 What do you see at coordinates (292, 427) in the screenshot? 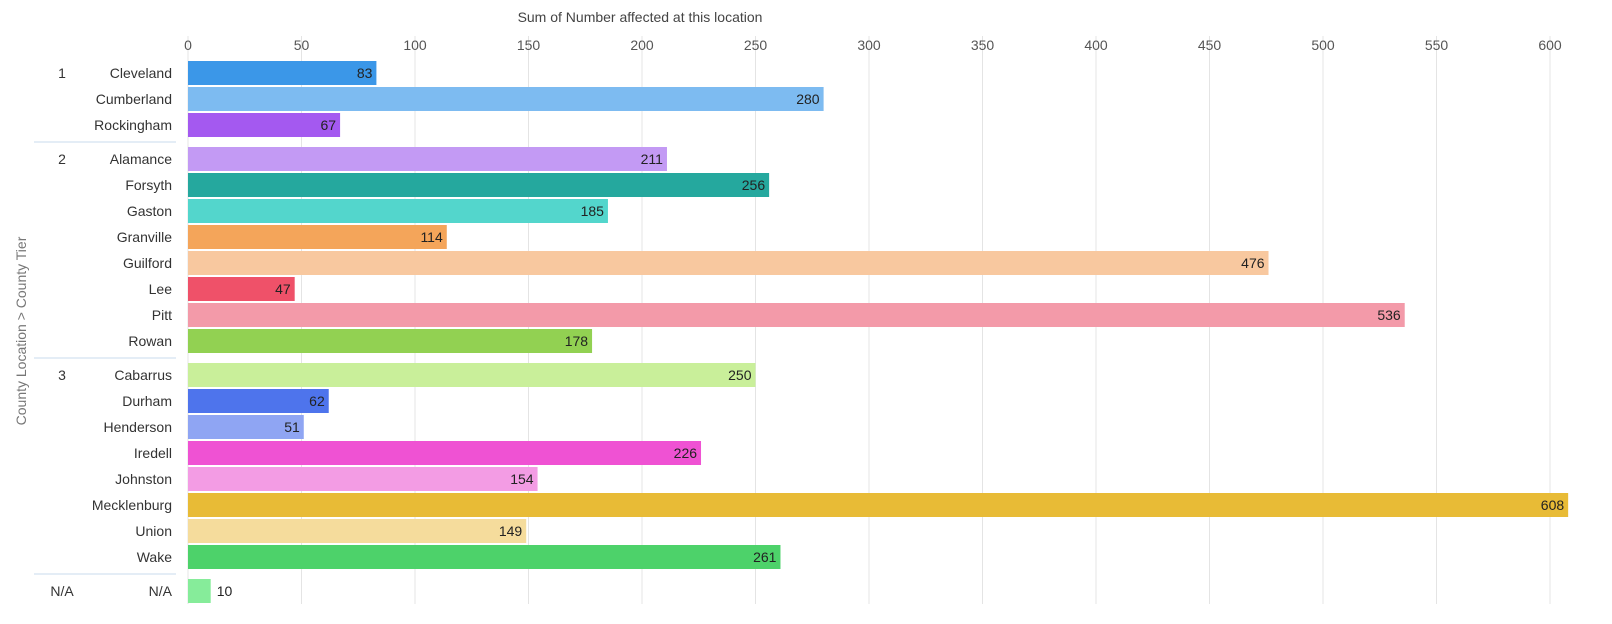
I see `data-label: 51` at bounding box center [292, 427].